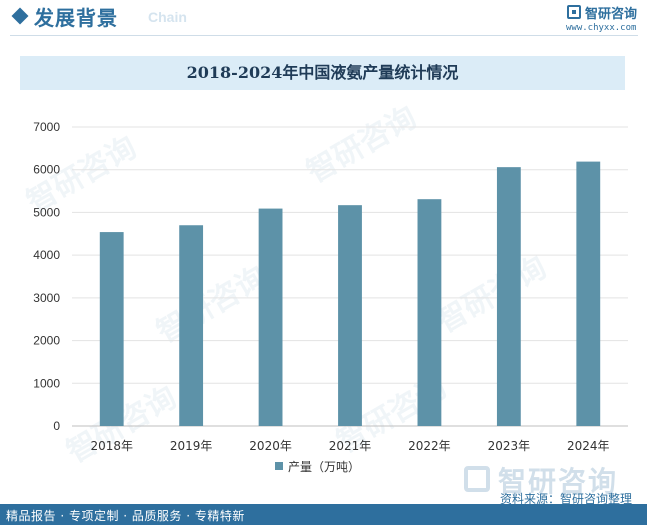  What do you see at coordinates (46, 170) in the screenshot?
I see `y-tick-label: 6000` at bounding box center [46, 170].